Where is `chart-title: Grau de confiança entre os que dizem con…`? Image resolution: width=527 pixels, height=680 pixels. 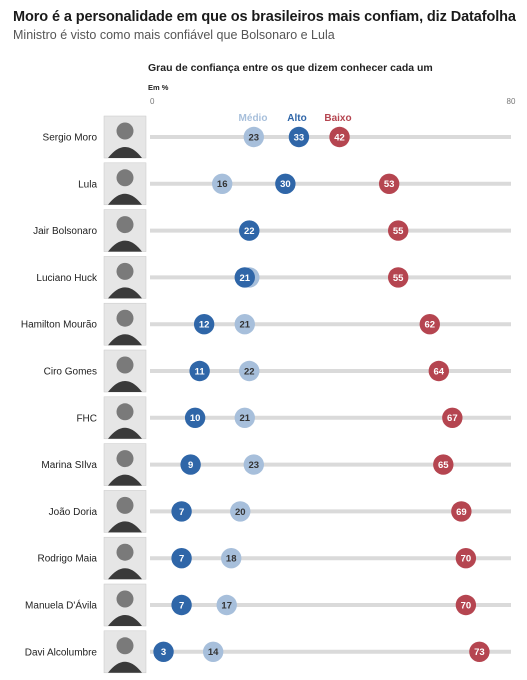
chart-title: Grau de confiança entre os que dizem con… is located at coordinates (290, 68).